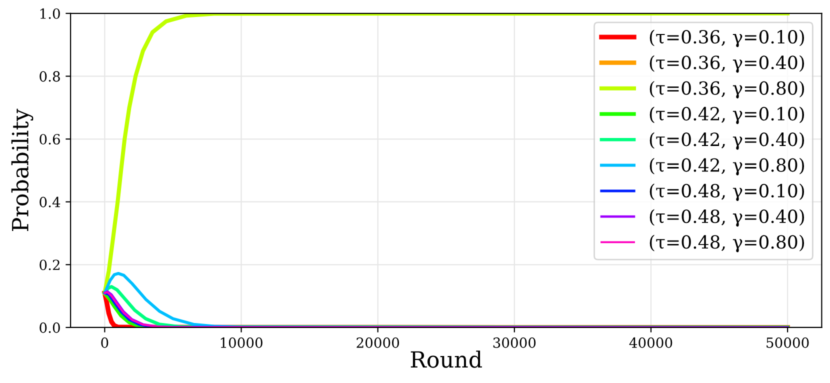 Image resolution: width=830 pixels, height=383 pixels. I want to click on legend-label: (τ=0.48, γ=0.40), so click(727, 218).